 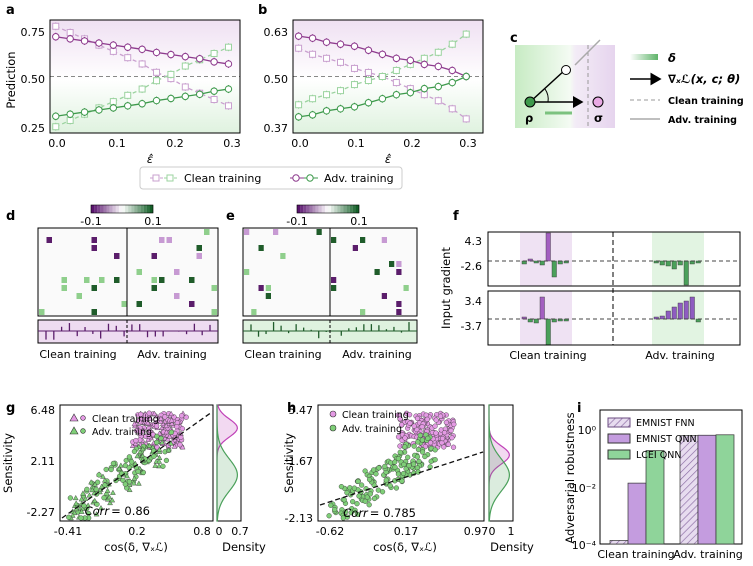 I want to click on legend-marker-clean, so click(x=164, y=178).